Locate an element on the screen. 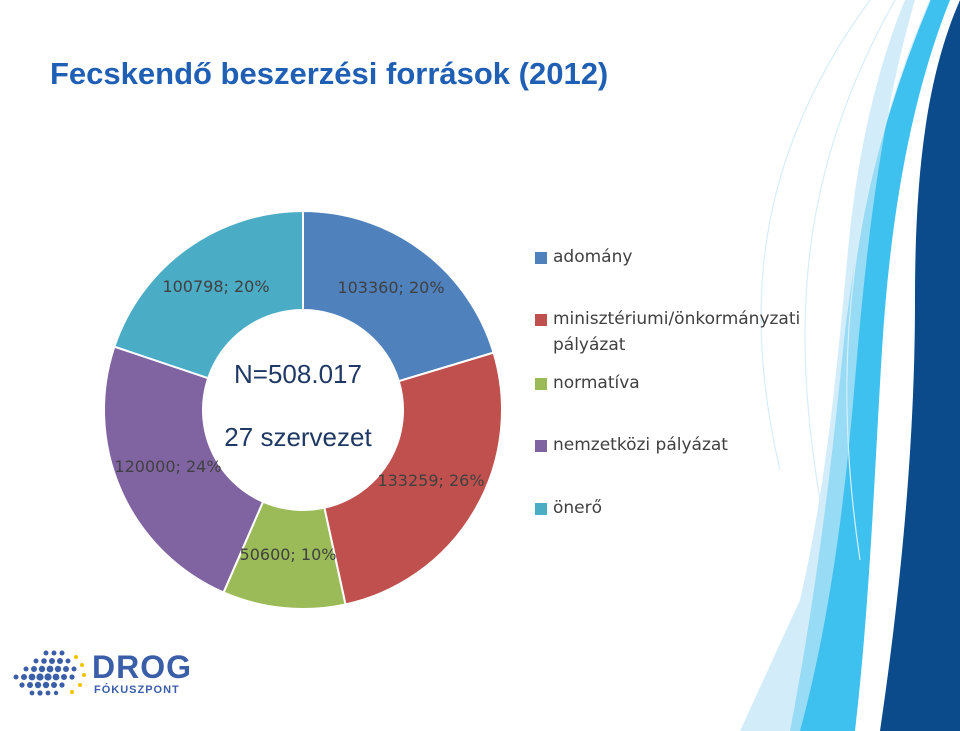  slice-data-label: 100798; 20% is located at coordinates (215, 286).